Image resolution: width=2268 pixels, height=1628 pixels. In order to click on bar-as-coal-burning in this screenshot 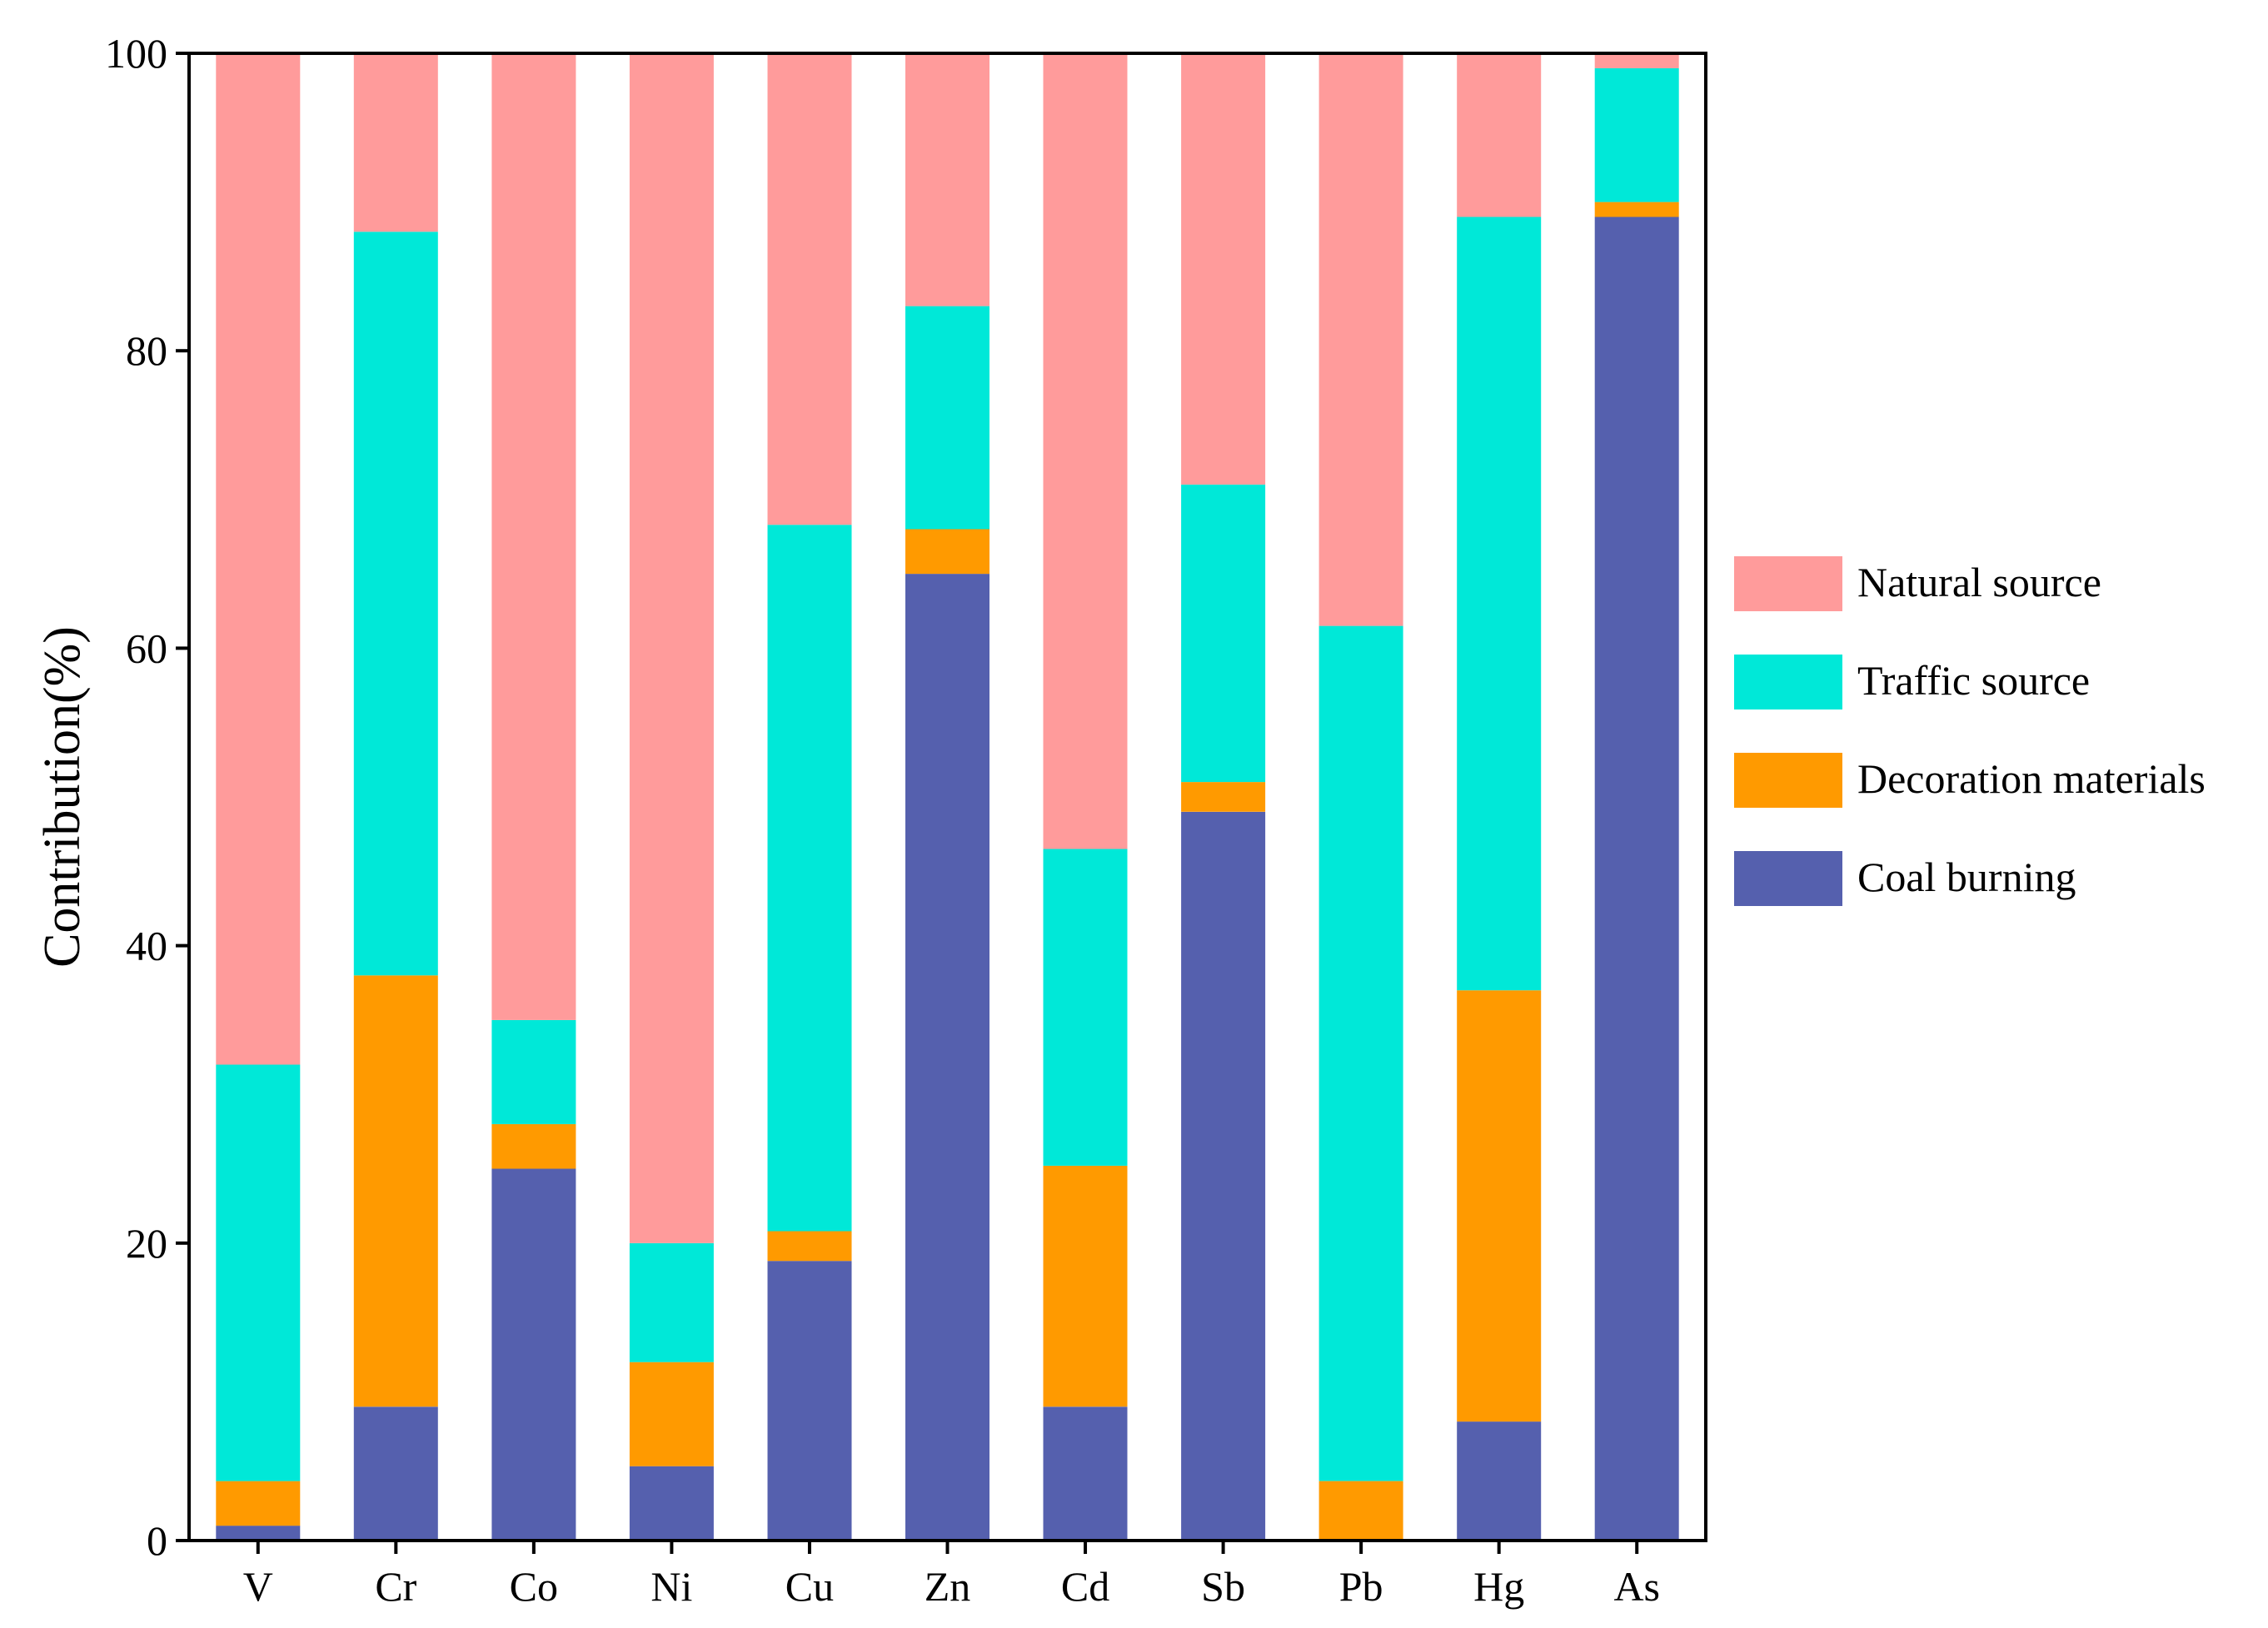, I will do `click(1636, 879)`.